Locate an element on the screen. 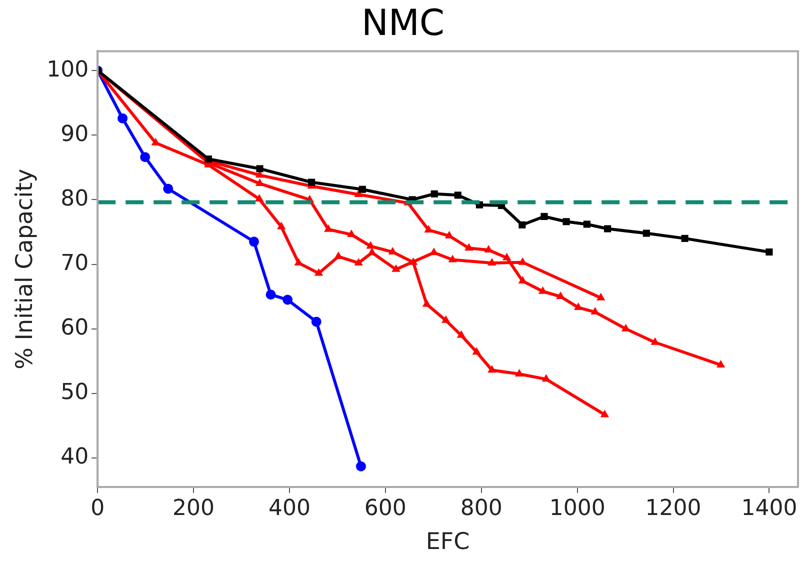 This screenshot has height=565, width=804. y-tick-label: 70 is located at coordinates (74, 263).